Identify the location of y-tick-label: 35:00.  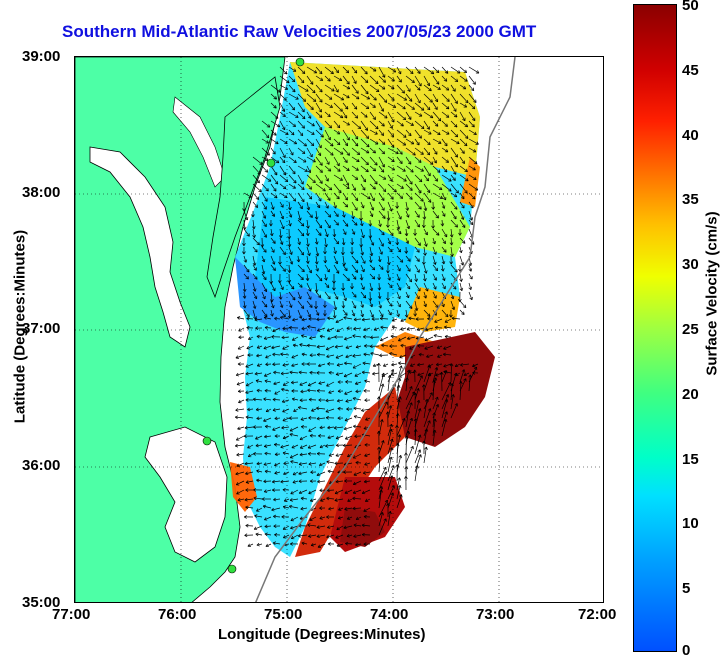
(41, 602).